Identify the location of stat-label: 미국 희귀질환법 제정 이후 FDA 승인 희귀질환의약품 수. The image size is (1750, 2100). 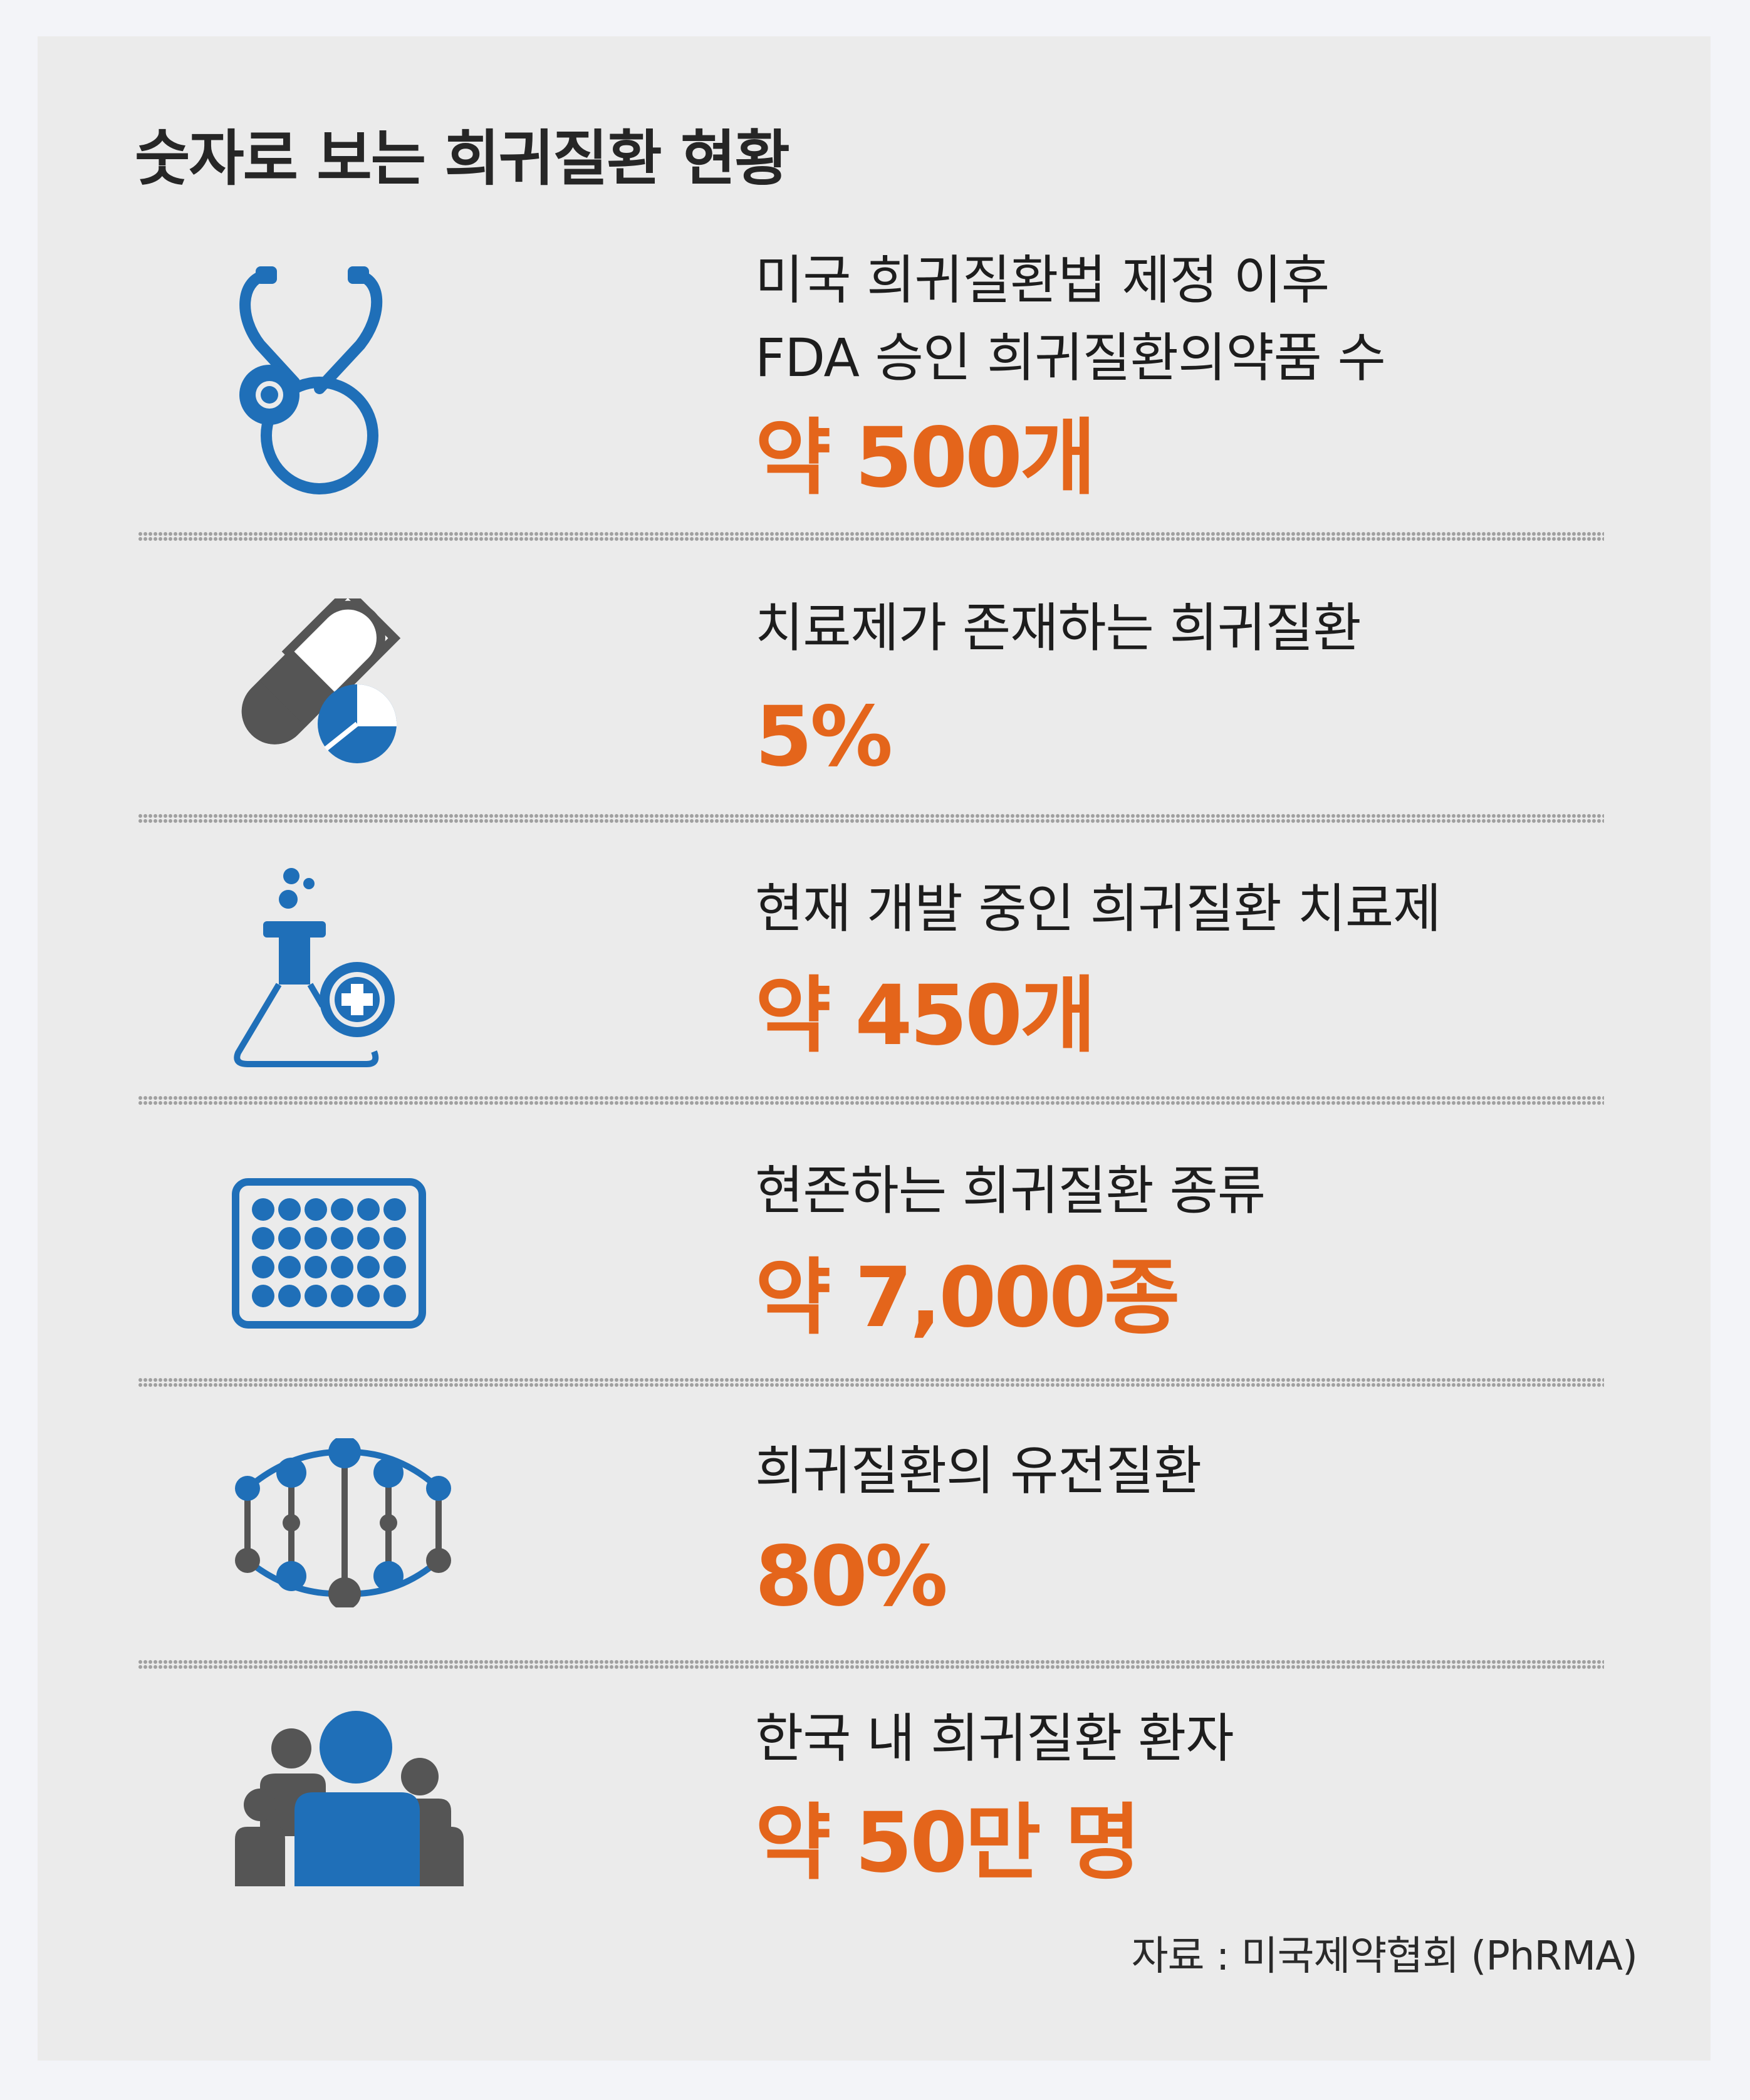
(1070, 319).